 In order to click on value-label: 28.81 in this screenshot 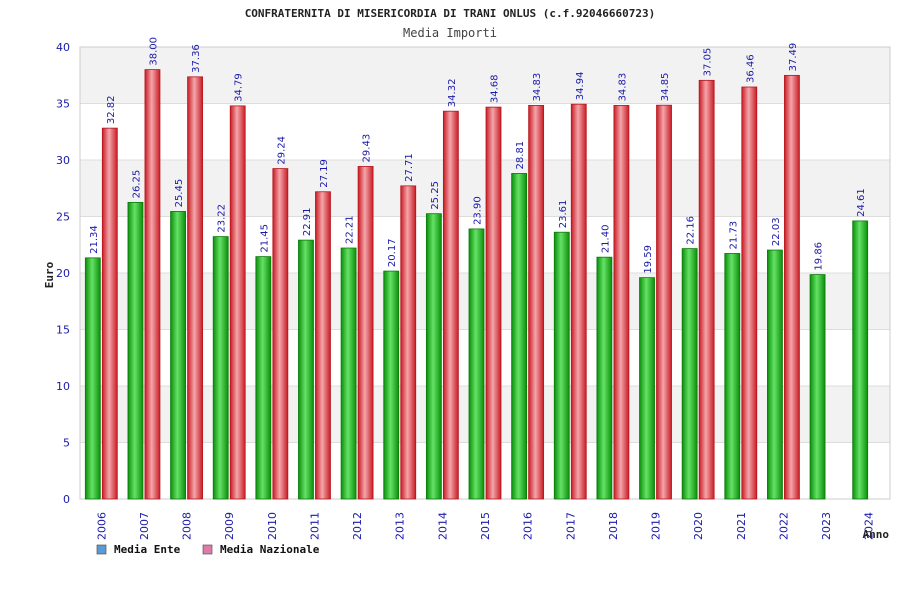, I will do `click(520, 155)`.